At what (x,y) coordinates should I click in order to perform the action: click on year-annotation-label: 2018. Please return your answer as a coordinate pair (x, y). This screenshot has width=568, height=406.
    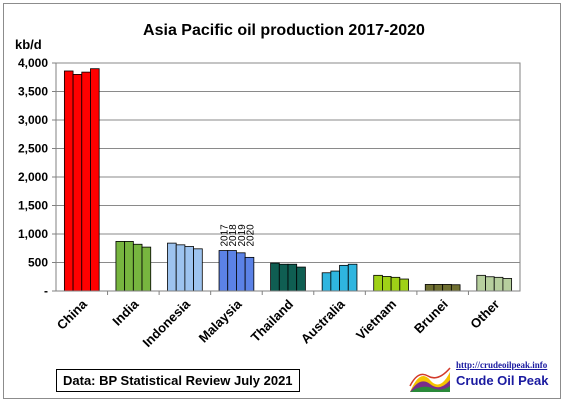
    Looking at the image, I should click on (233, 235).